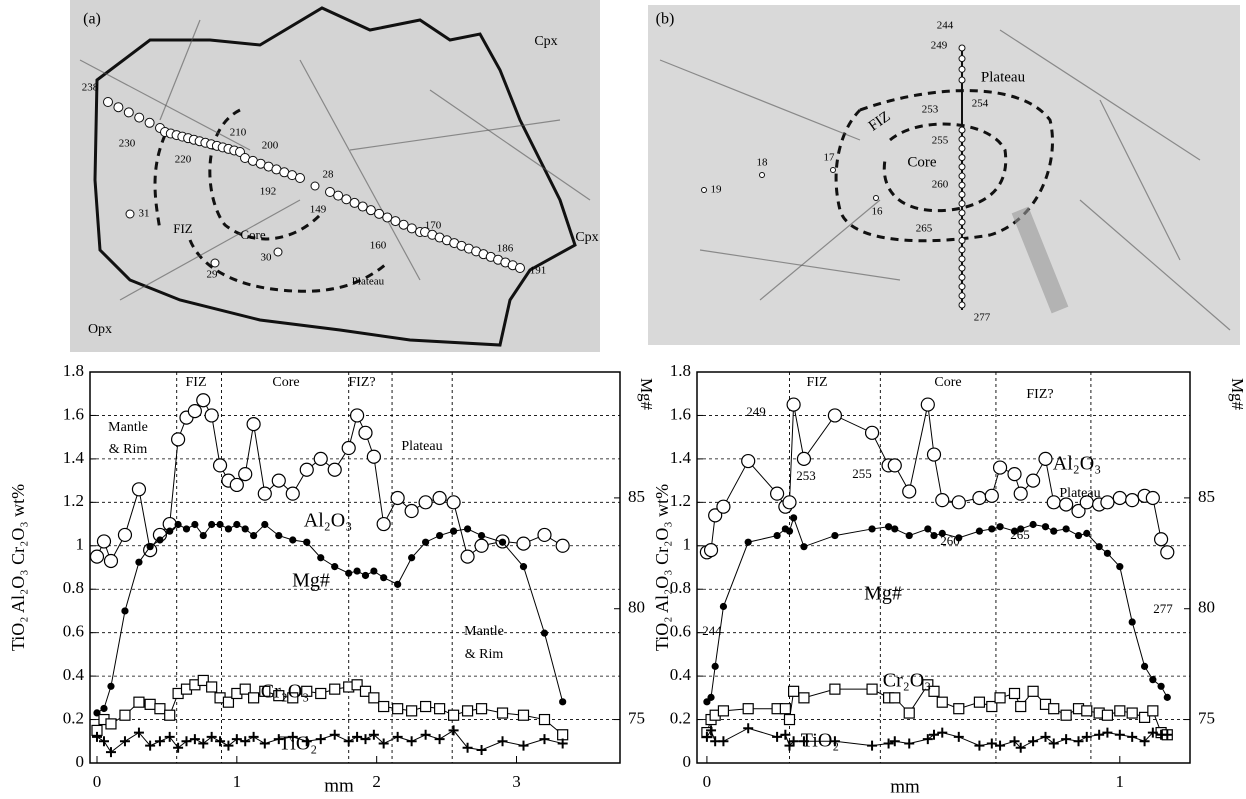  What do you see at coordinates (830, 158) in the screenshot?
I see `image-label: 17` at bounding box center [830, 158].